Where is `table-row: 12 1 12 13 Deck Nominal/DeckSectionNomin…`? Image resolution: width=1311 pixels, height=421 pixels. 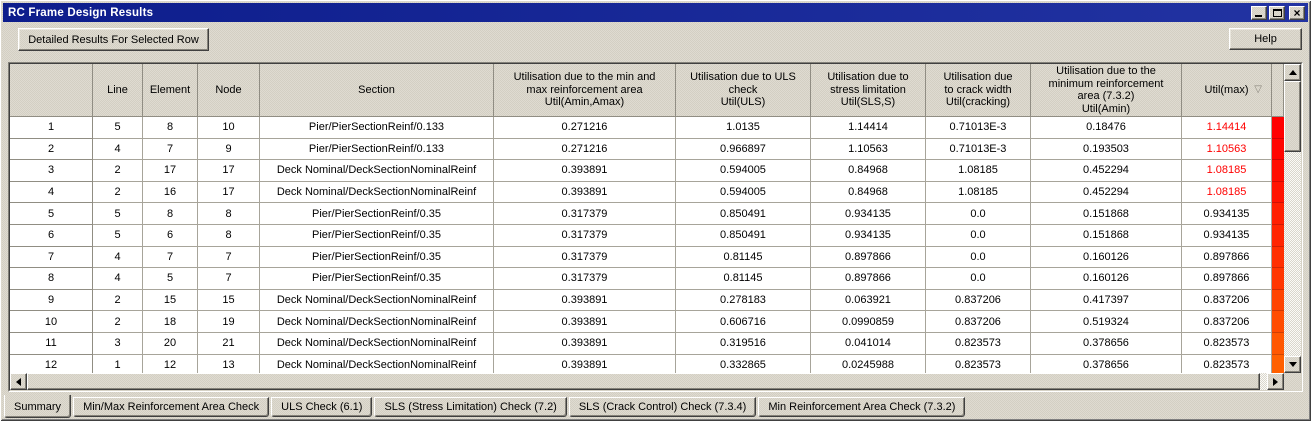 table-row: 12 1 12 13 Deck Nominal/DeckSectionNomin… is located at coordinates (647, 363).